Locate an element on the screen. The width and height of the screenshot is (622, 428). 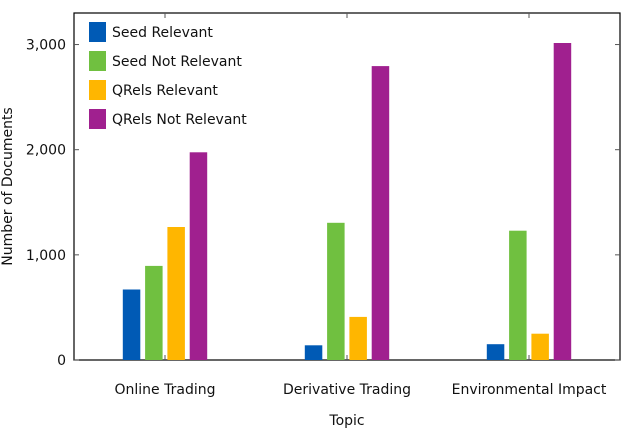
y-tick-label: 1,000 is located at coordinates (46, 256).